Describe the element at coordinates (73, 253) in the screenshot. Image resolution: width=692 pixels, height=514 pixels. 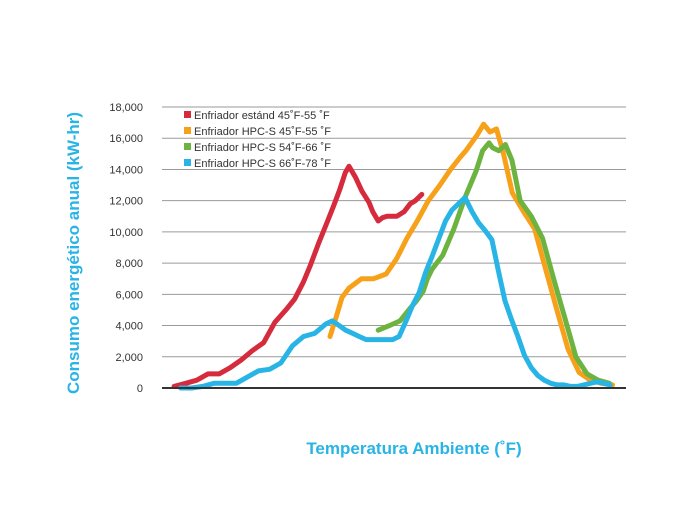
I see `y-axis-title: Consumo energético anual (kW-hr)` at that location.